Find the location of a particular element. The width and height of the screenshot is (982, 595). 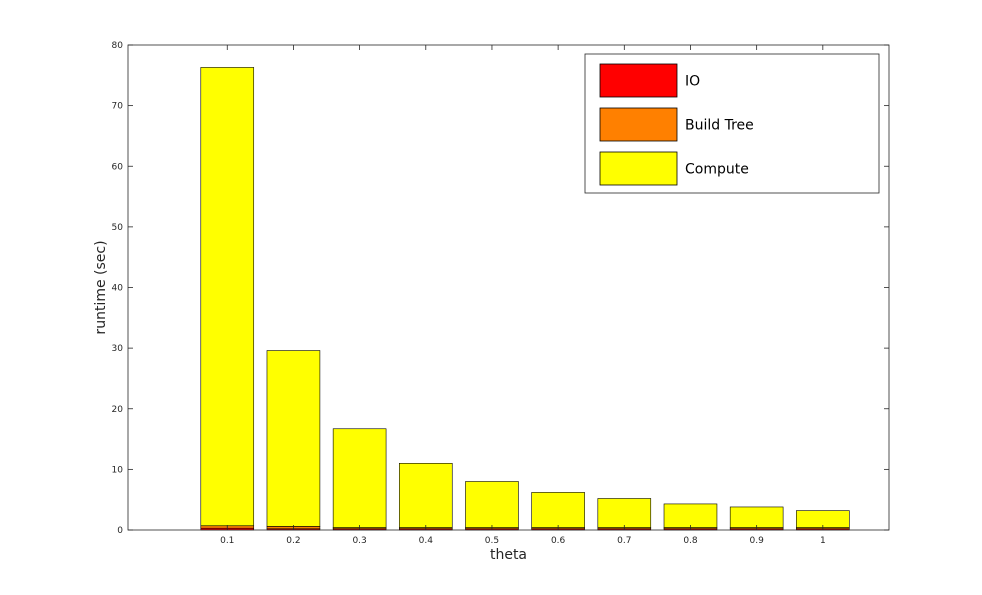

y-tick-label: 40 is located at coordinates (118, 289).